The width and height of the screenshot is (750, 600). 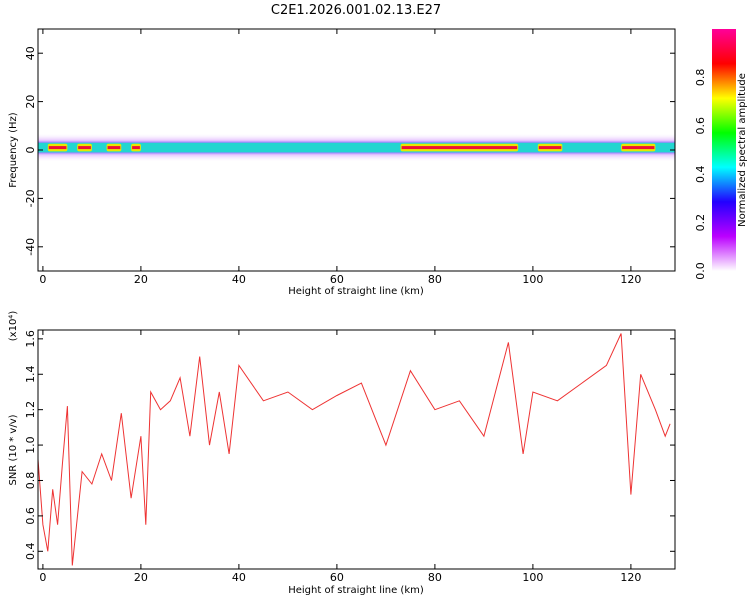 I want to click on figure-title: C2E1.2026.001.02.13.E27, so click(x=356, y=10).